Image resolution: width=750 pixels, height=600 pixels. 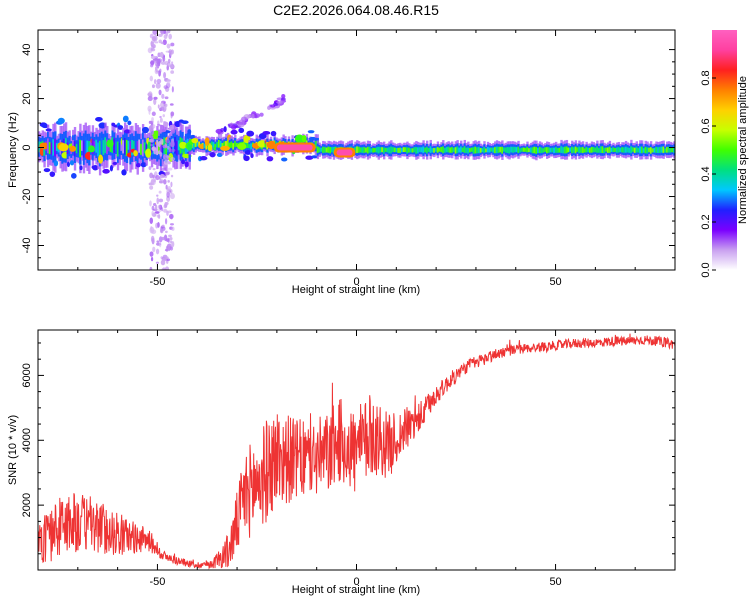 What do you see at coordinates (27, 440) in the screenshot?
I see `snr-y-tick-label: 4000` at bounding box center [27, 440].